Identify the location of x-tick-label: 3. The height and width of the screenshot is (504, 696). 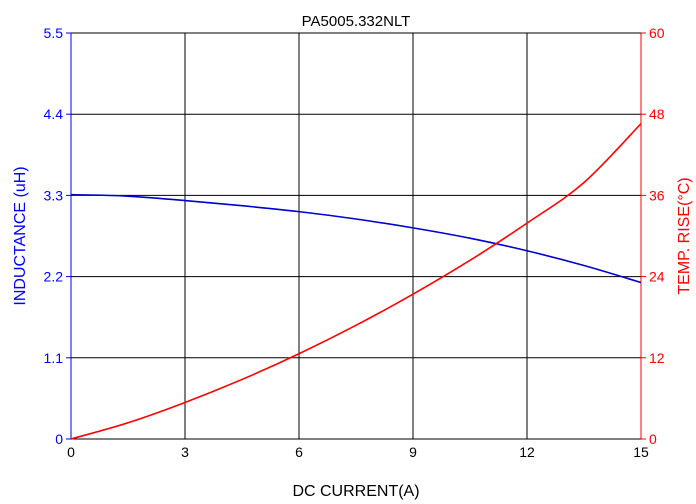
(185, 452).